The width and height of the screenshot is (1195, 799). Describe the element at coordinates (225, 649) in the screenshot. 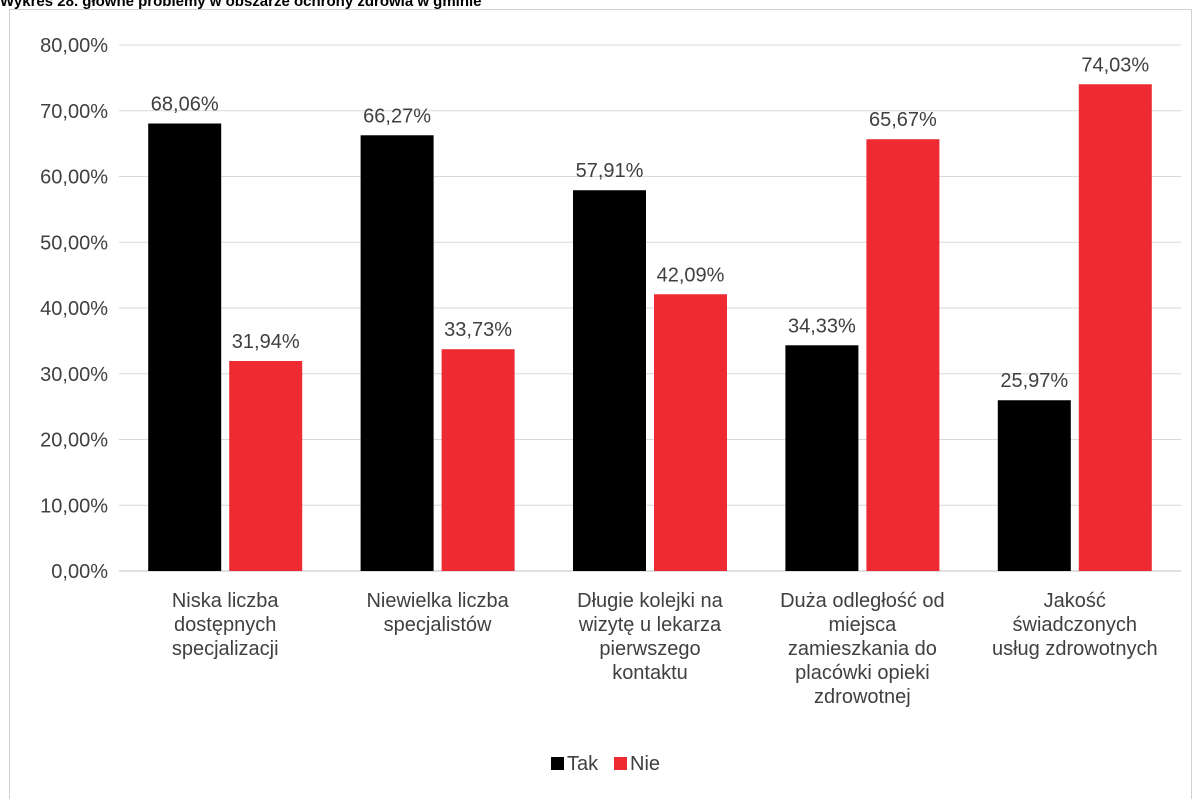

I see `x-category-label-line: specjalizacji` at that location.